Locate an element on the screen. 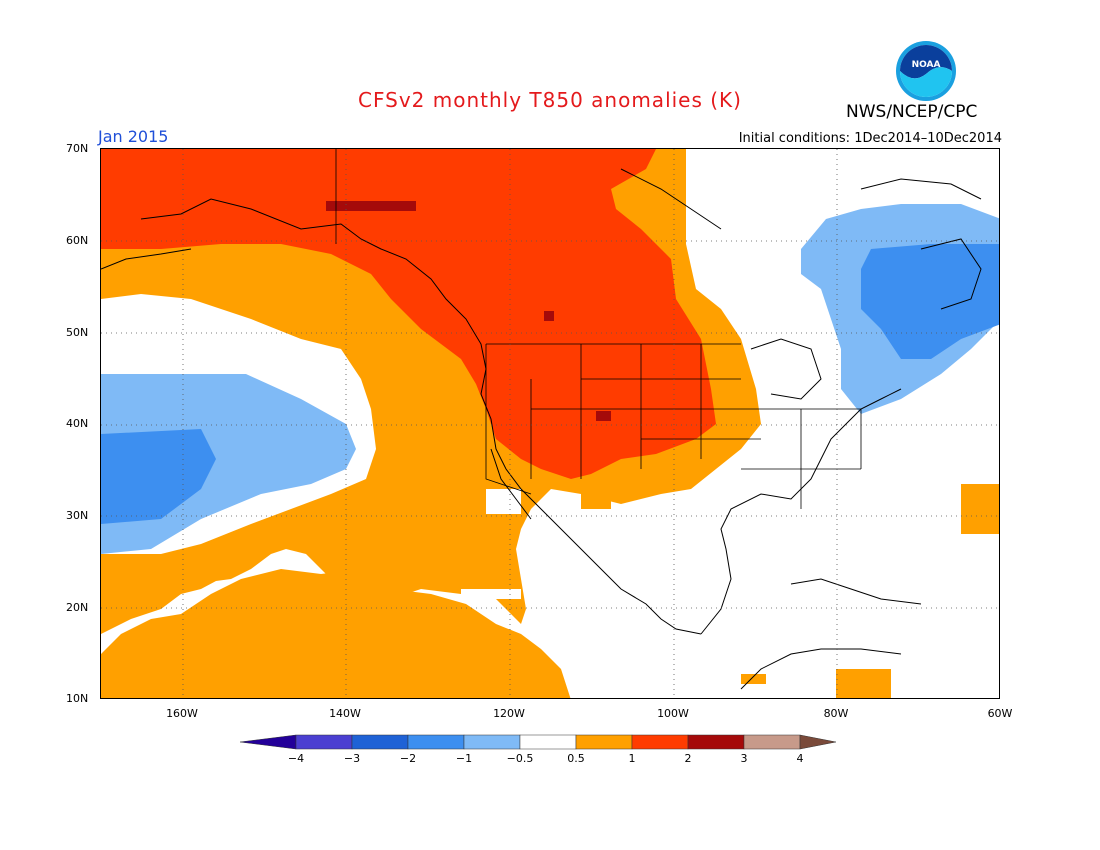  colorbar-tick-label: −2 is located at coordinates (408, 758).